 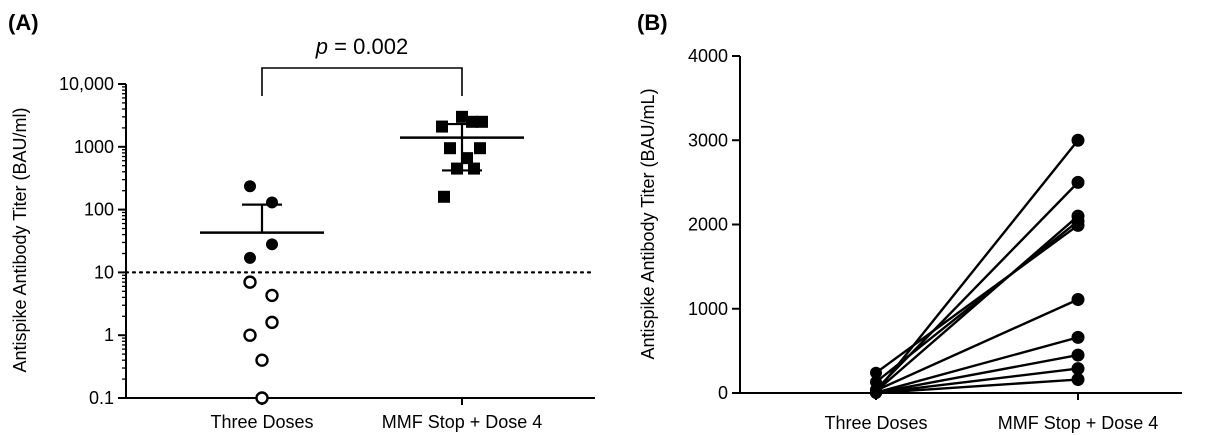 I want to click on significance-bracket, so click(x=362, y=81).